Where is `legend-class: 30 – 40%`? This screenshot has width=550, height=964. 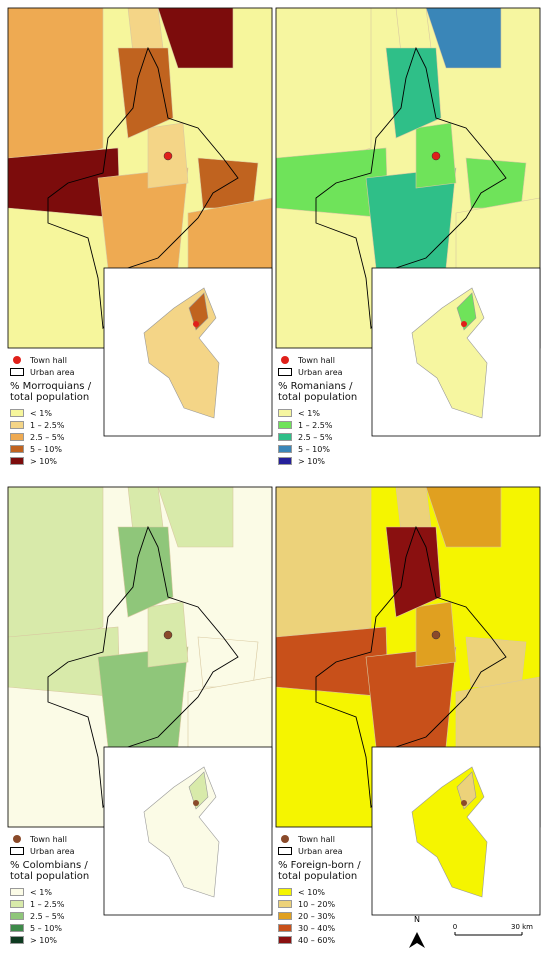
legend-class: 30 – 40% is located at coordinates (328, 928).